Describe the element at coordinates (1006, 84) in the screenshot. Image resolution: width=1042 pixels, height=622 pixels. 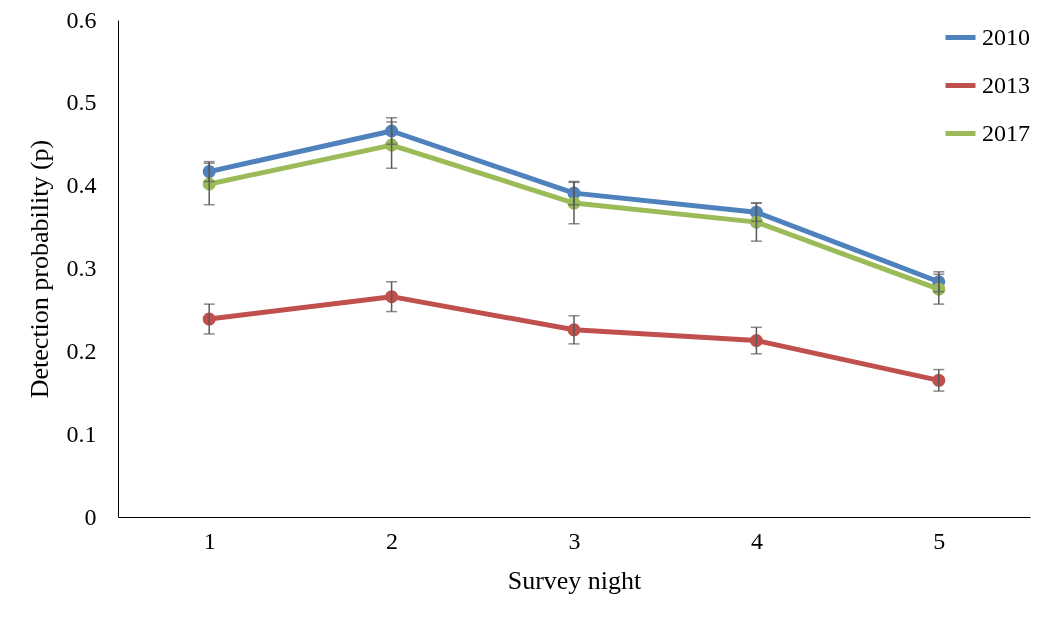
I see `legend-label: 2013` at that location.